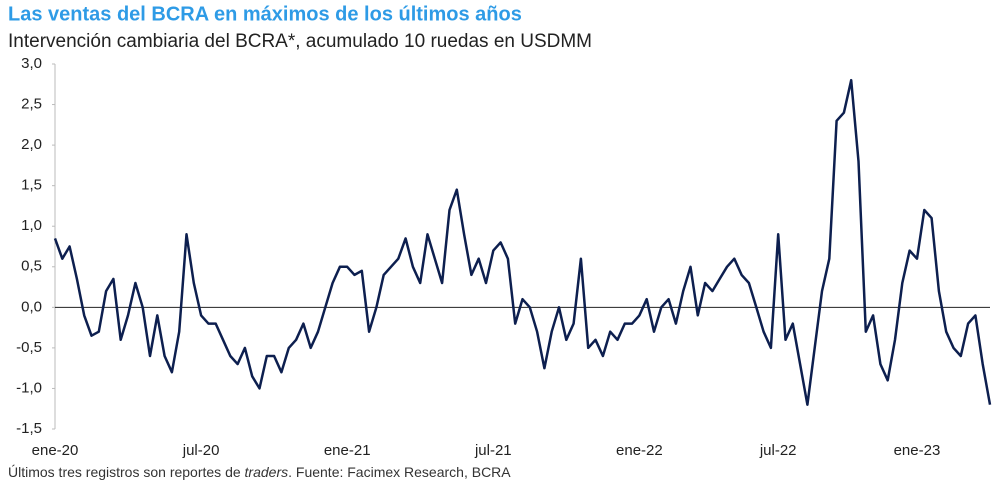 The width and height of the screenshot is (1000, 491). What do you see at coordinates (31, 266) in the screenshot?
I see `y-tick-label: 0,5` at bounding box center [31, 266].